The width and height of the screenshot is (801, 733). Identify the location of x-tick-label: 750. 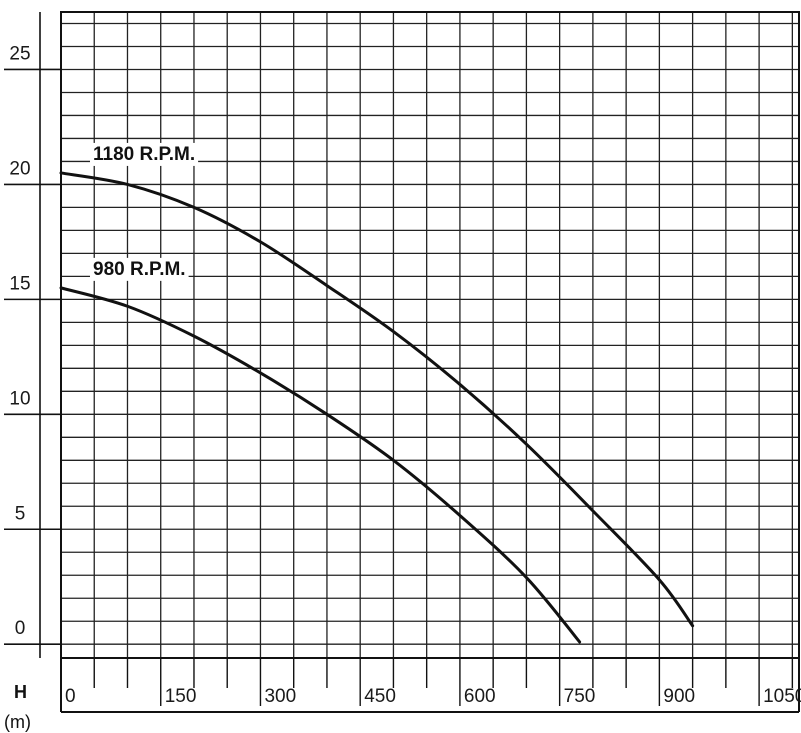
(580, 696).